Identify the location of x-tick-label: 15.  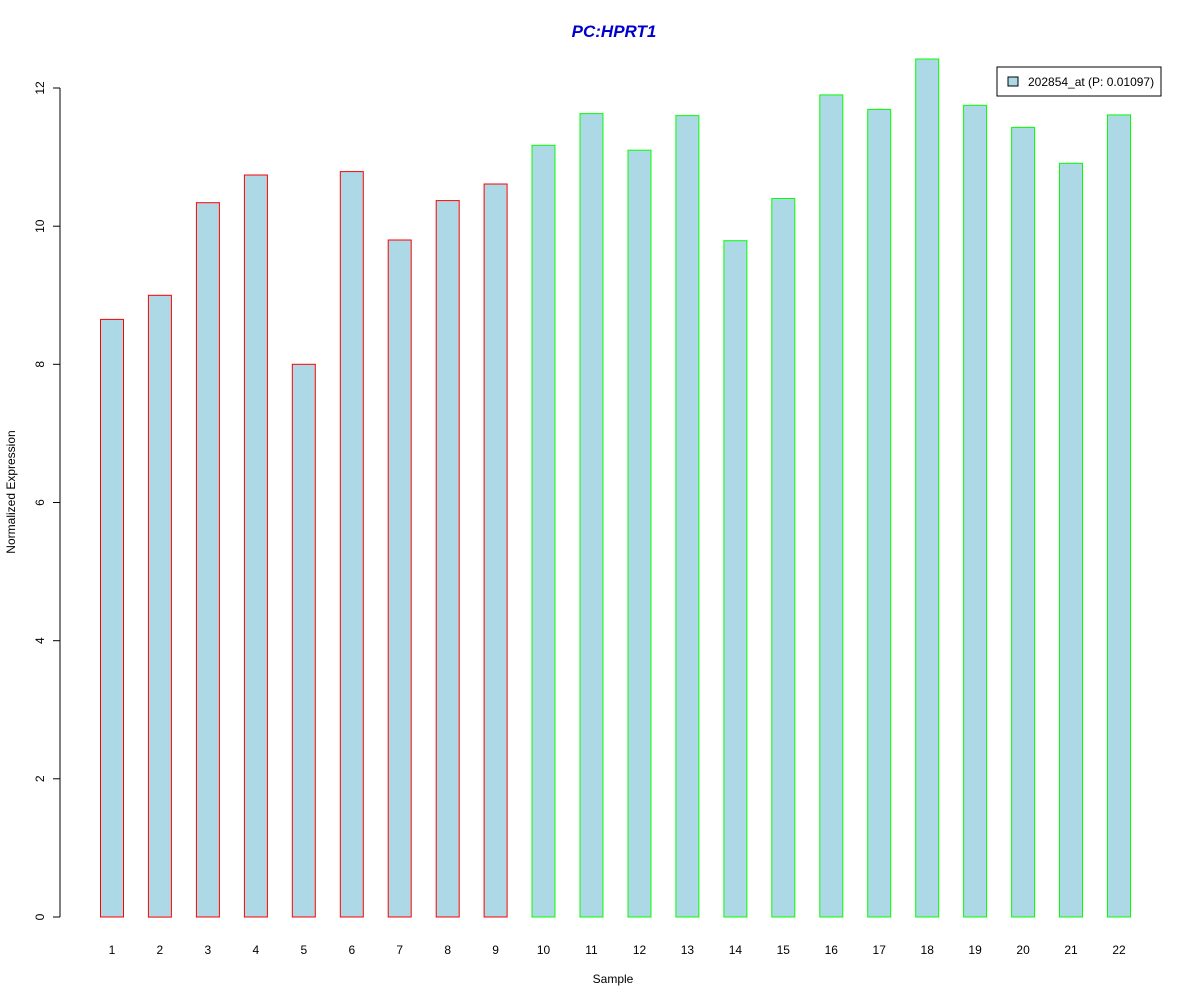
(784, 950).